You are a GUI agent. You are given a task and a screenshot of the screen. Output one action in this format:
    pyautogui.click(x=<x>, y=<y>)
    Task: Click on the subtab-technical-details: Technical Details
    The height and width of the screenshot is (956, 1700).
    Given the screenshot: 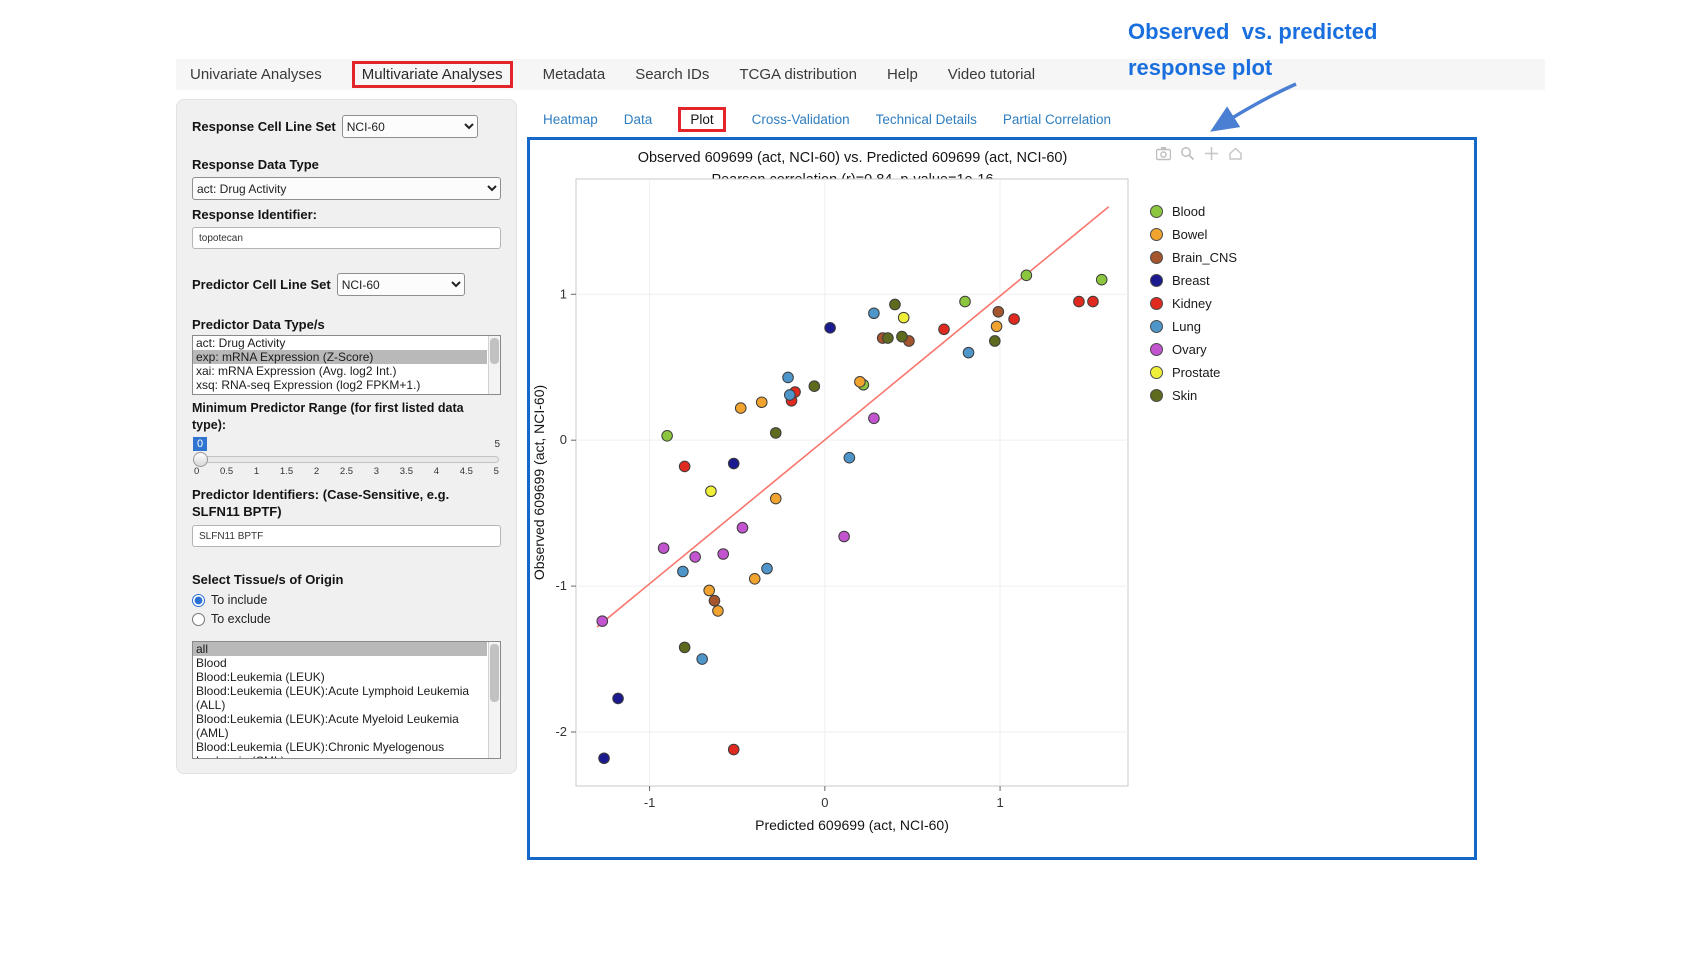 What is the action you would take?
    pyautogui.click(x=926, y=119)
    